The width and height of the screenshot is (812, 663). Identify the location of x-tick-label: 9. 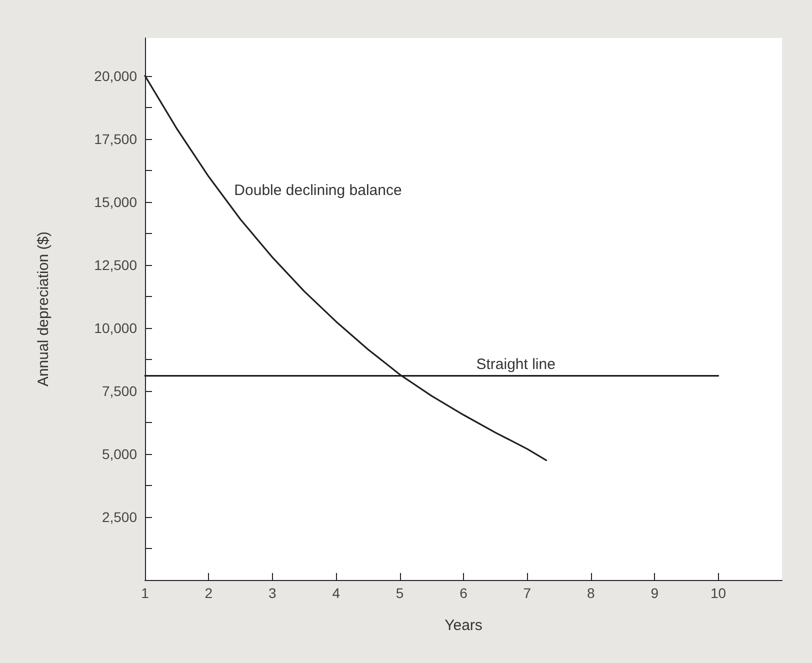
(654, 593).